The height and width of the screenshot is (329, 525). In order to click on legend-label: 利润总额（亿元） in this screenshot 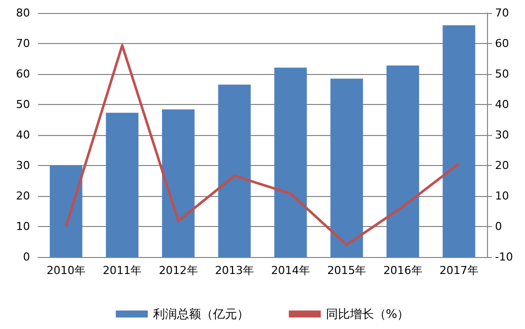, I will do `click(200, 314)`.